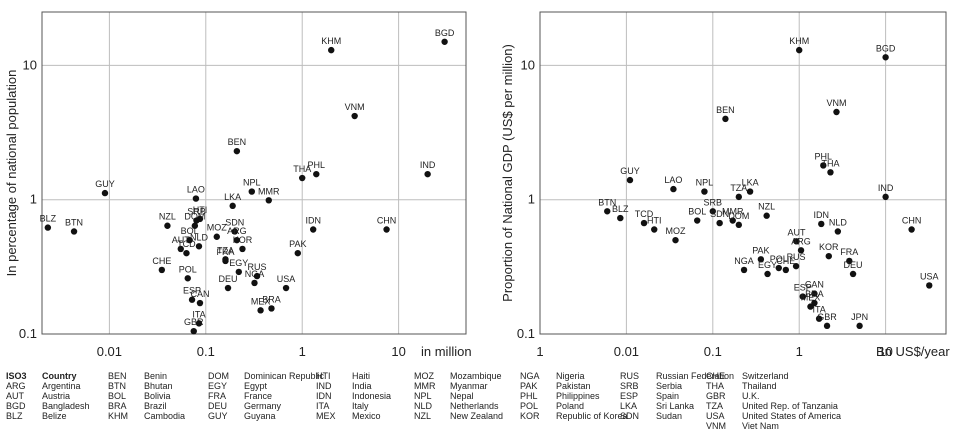  I want to click on legend-row: PHL Philippines, so click(574, 396).